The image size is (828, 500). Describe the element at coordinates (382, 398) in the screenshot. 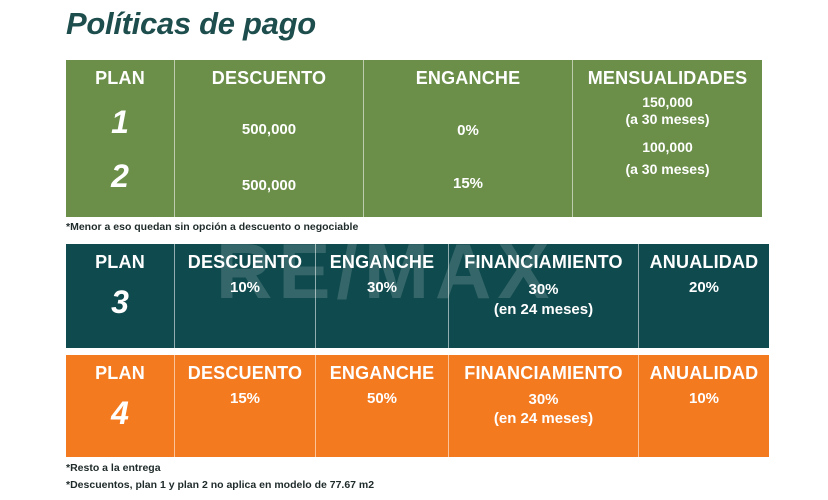

I see `plan-4-enganche: 50%` at that location.